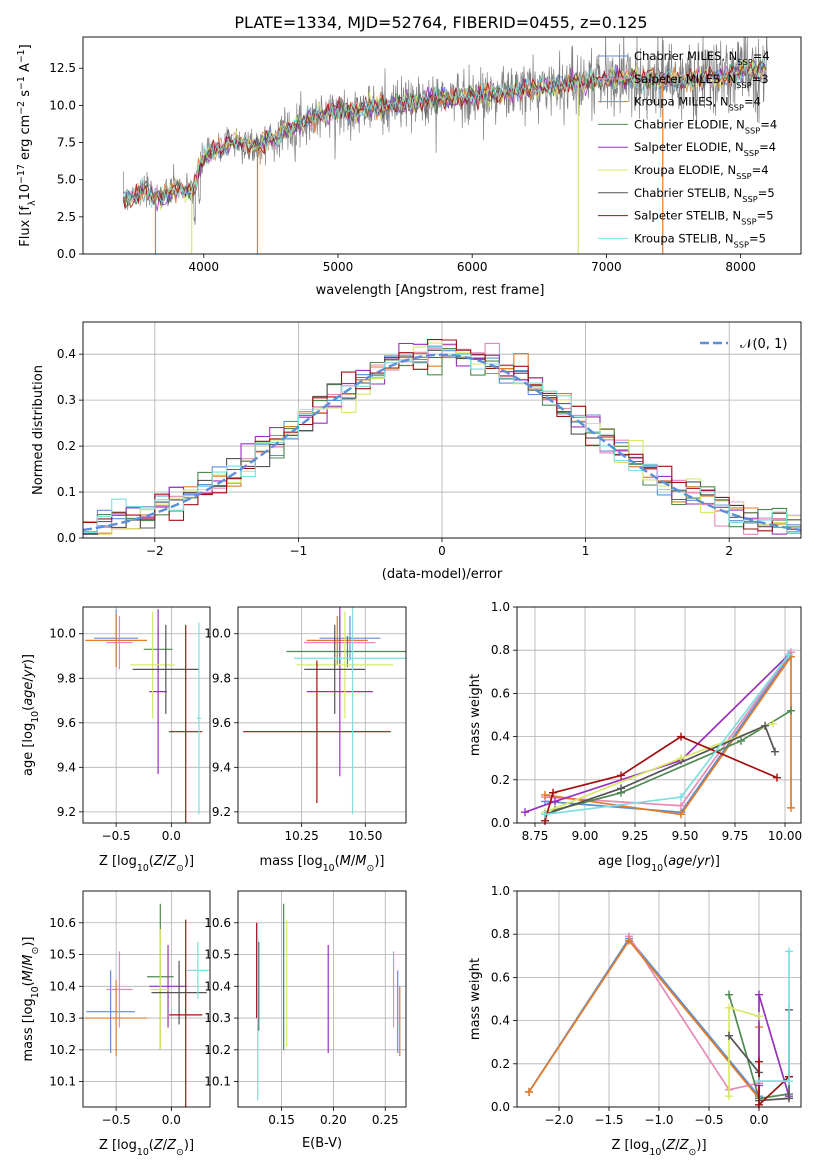 The width and height of the screenshot is (819, 1170). I want to click on massweight_vs_age-frame, so click(659, 715).